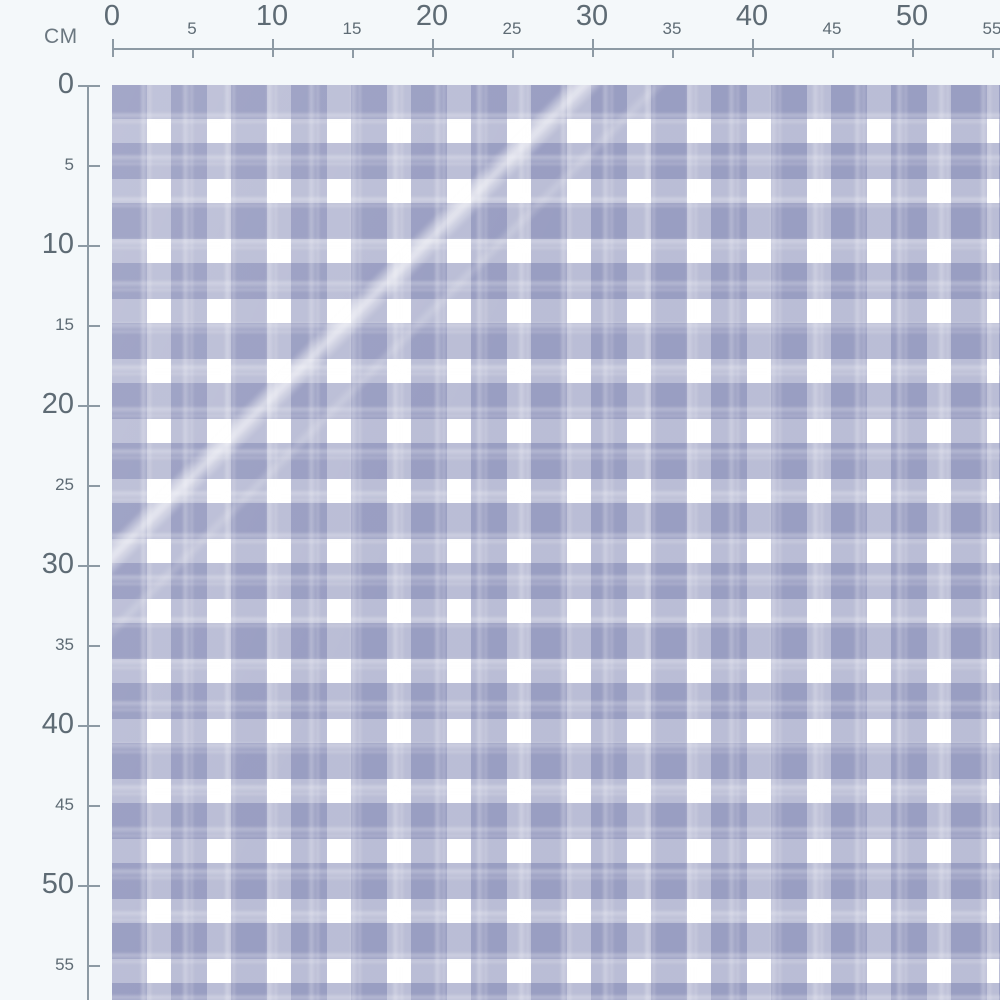 The height and width of the screenshot is (1000, 1000). I want to click on h-tick-label-50: 50, so click(912, 16).